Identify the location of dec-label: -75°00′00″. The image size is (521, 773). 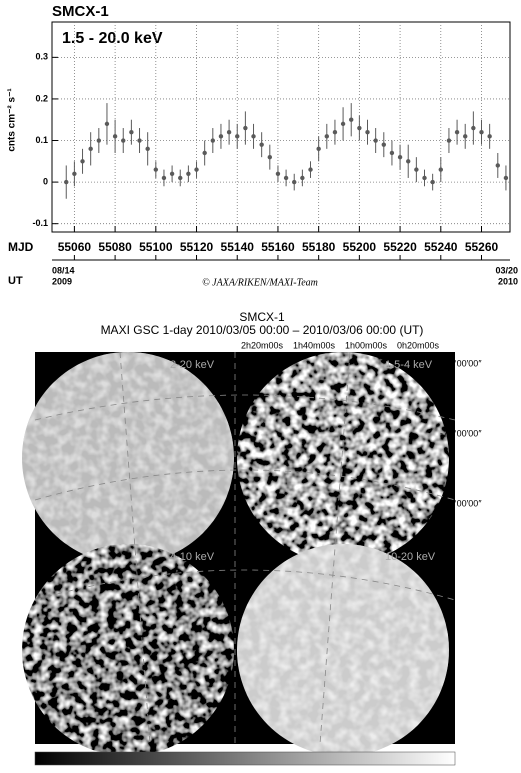
(461, 503).